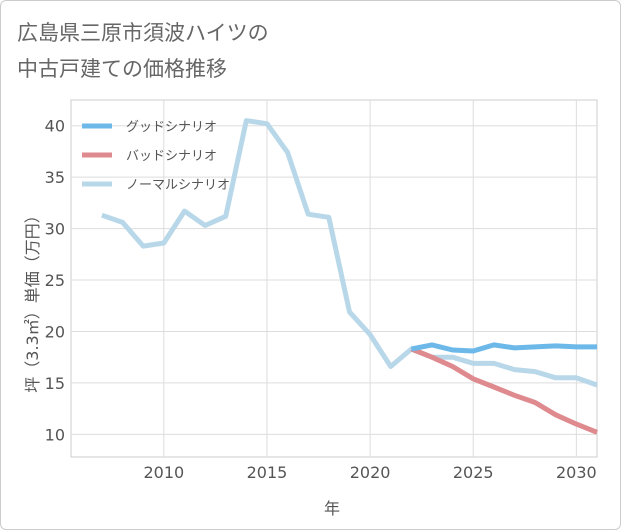  I want to click on x-tick-label: 2030, so click(576, 472).